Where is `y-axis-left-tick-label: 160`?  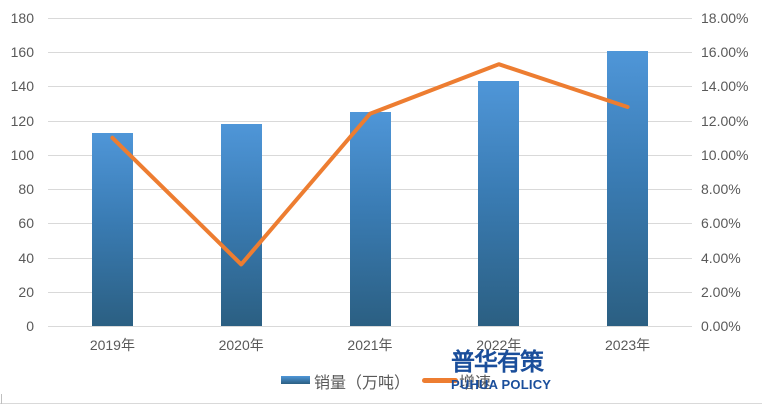
y-axis-left-tick-label: 160 is located at coordinates (22, 52).